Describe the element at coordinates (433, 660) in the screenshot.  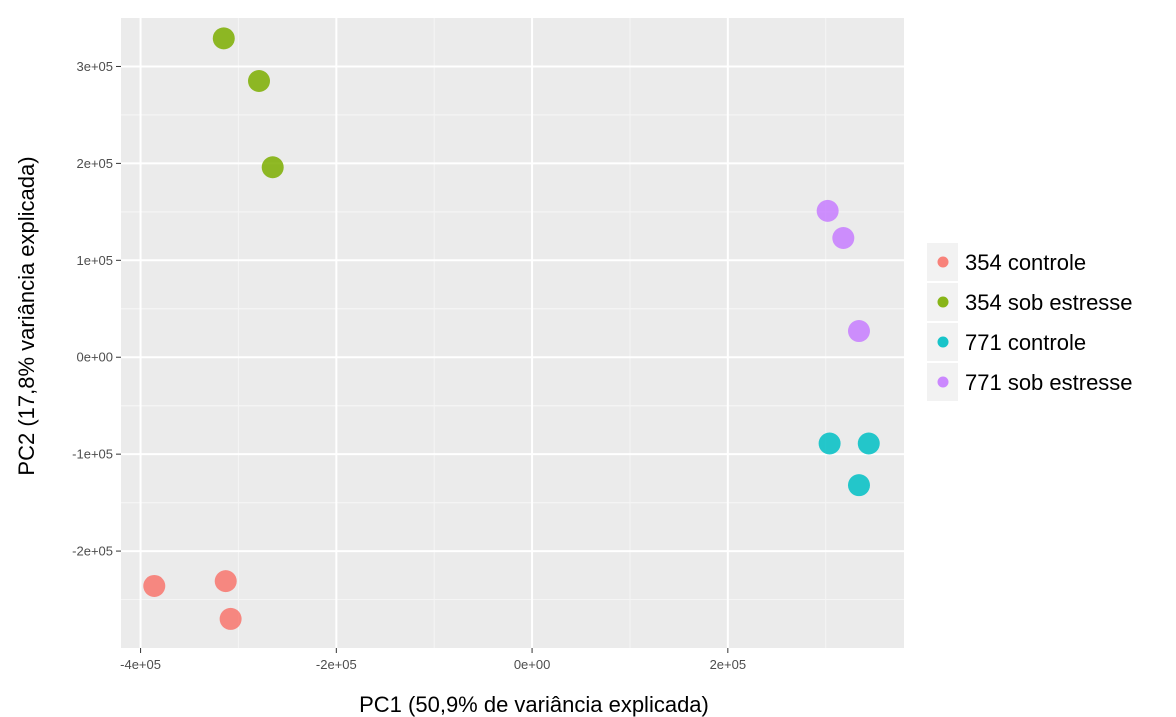
I see `x-axis-ticks: -4e+05 -2e+05 0e+00 2e+05` at that location.